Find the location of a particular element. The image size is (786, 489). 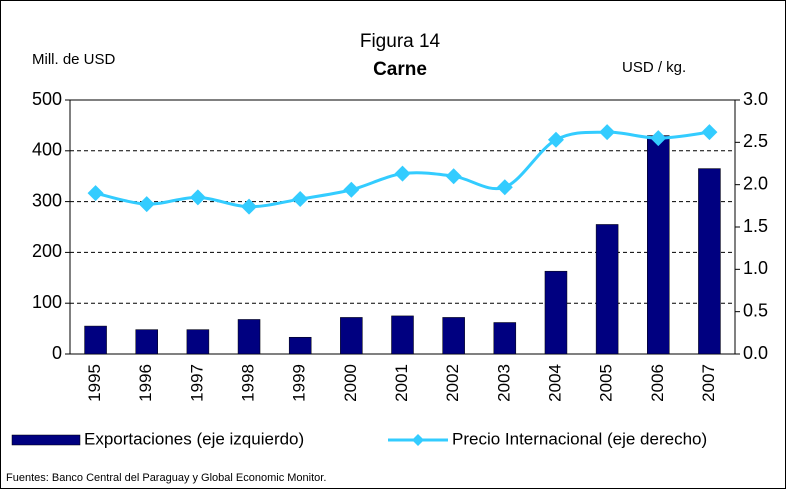

y2-tick-label: 0.0 is located at coordinates (755, 353).